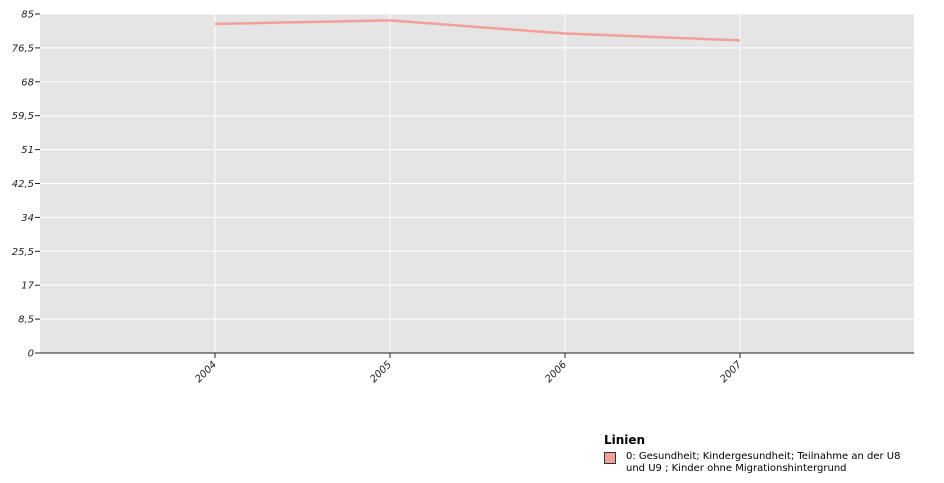 This screenshot has width=944, height=483. I want to click on y-tick-label: 34, so click(27, 218).